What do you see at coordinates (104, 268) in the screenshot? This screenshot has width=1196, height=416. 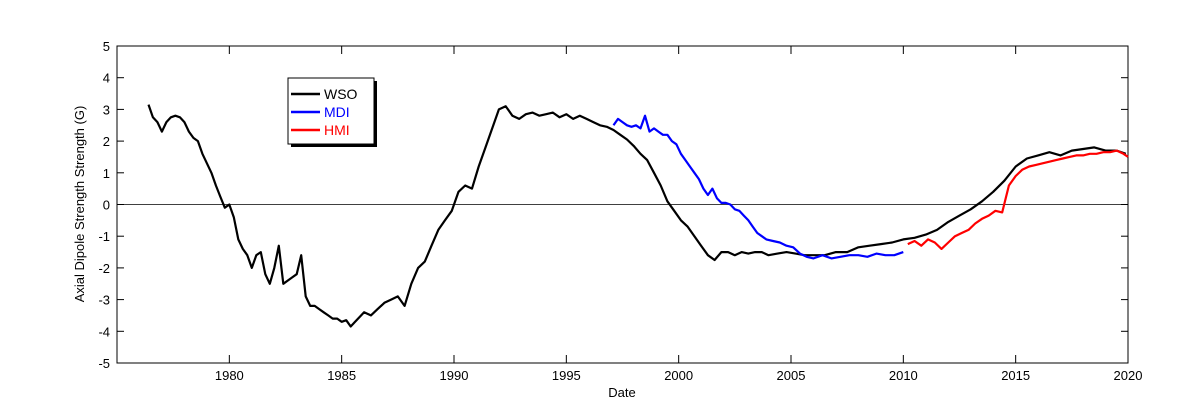 I see `y-tick-label: -2` at bounding box center [104, 268].